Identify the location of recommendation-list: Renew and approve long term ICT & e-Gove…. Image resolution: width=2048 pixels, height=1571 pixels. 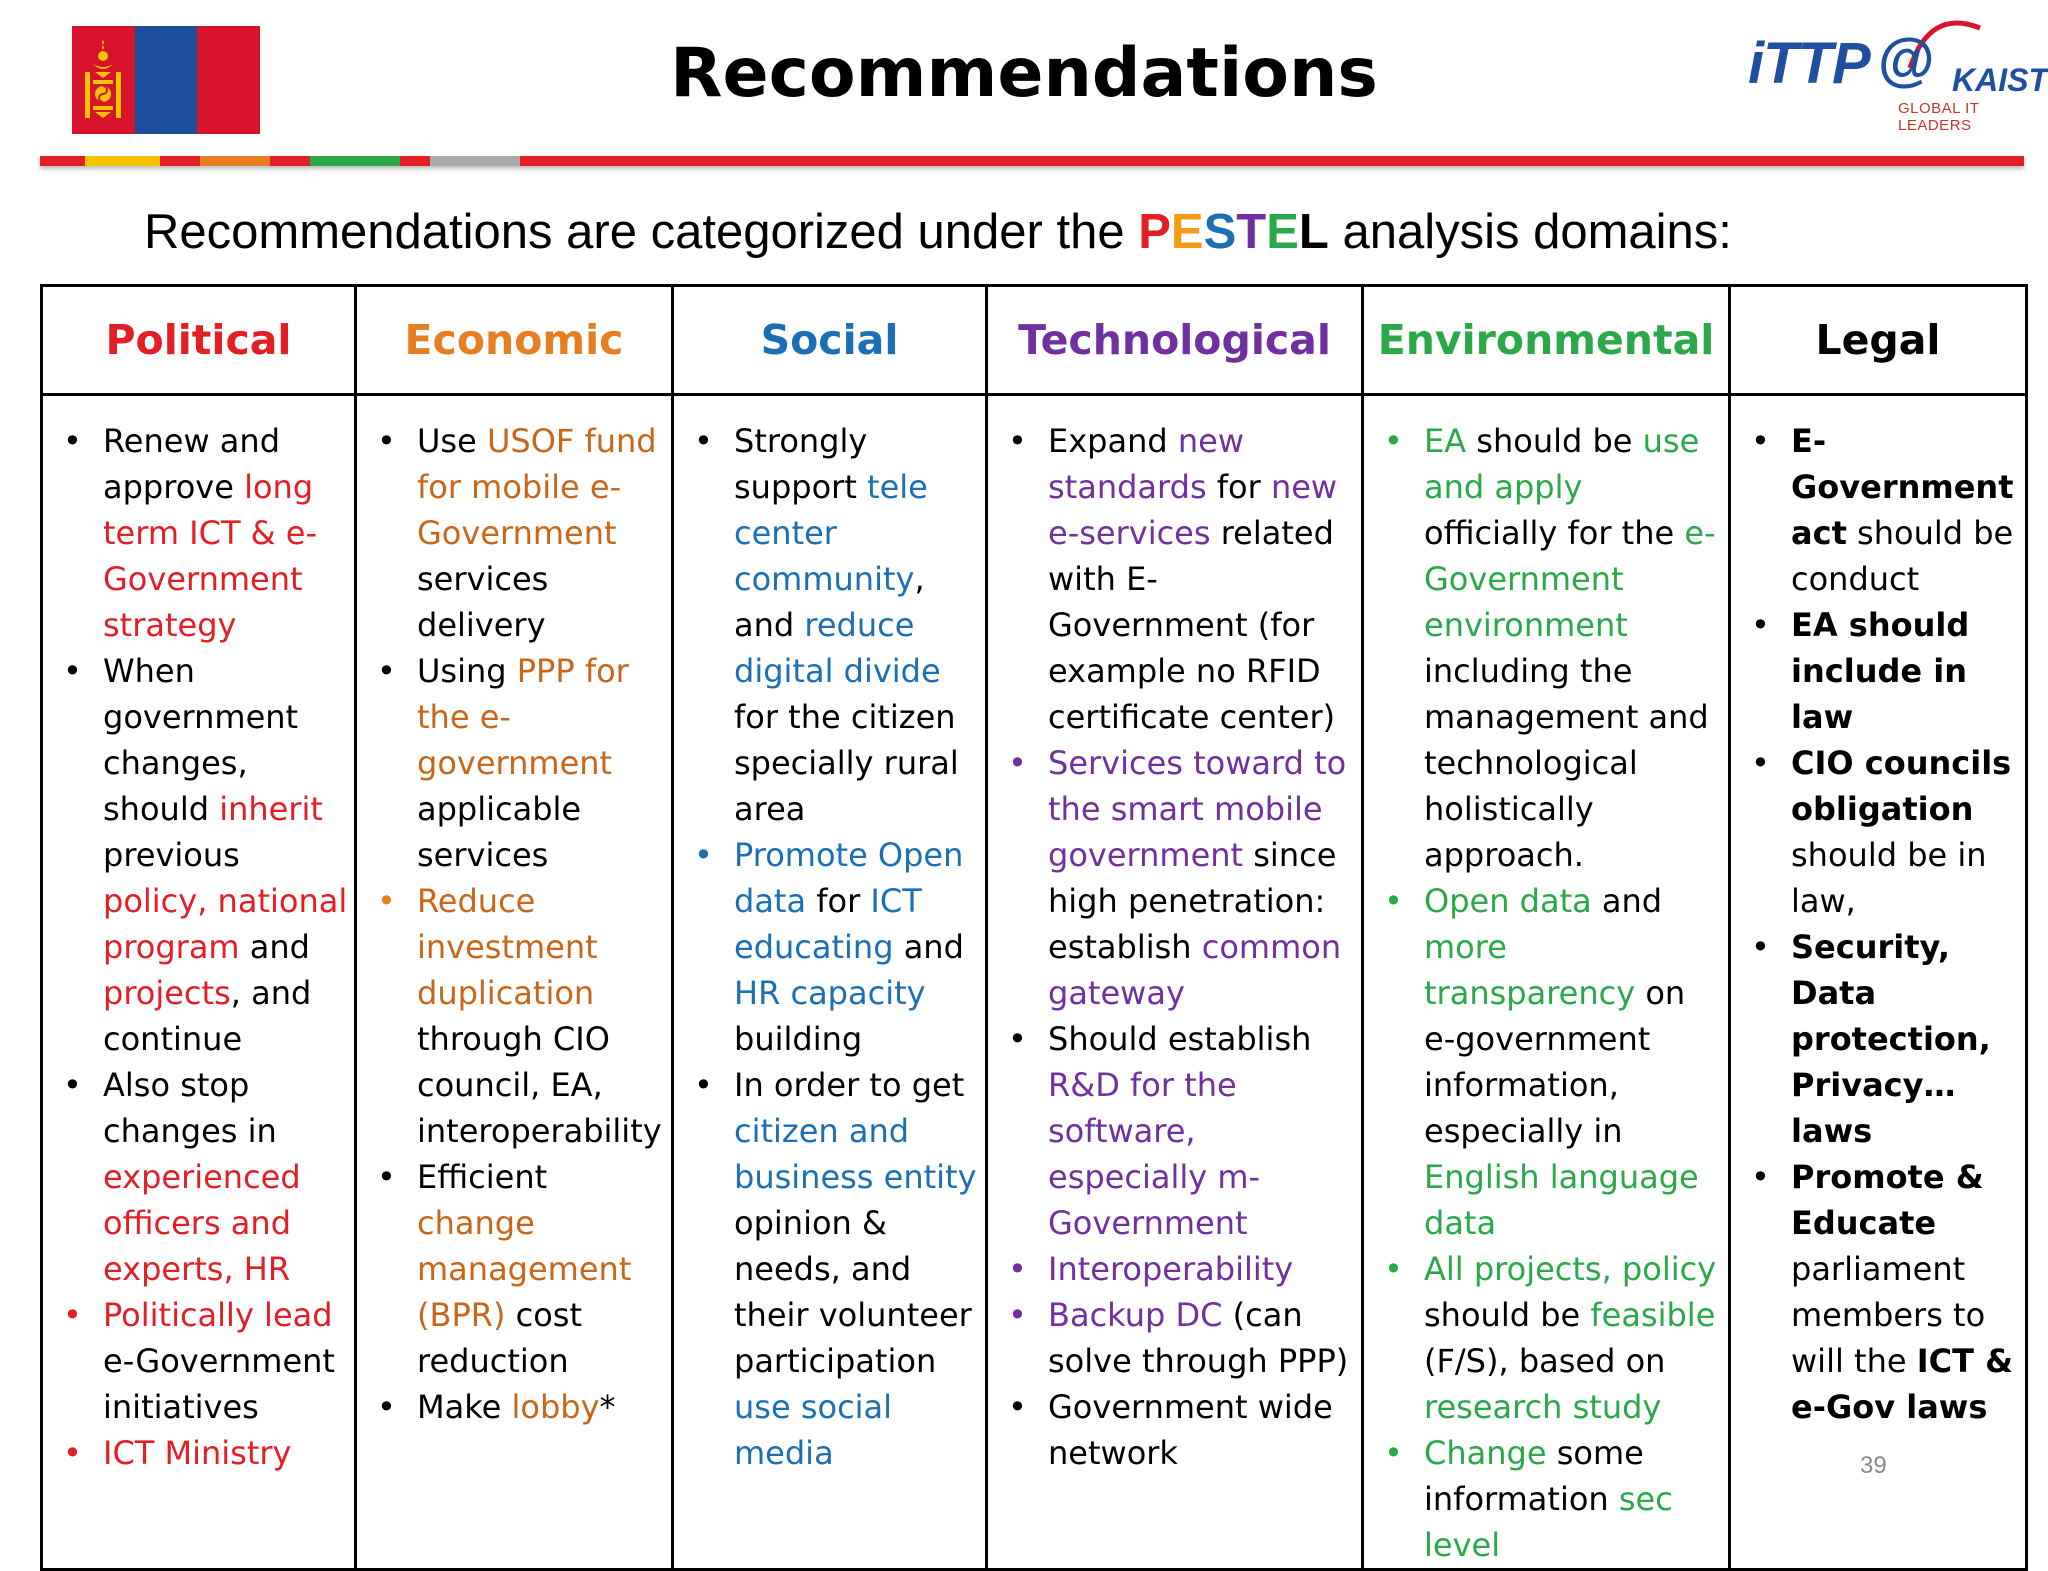
(198, 947).